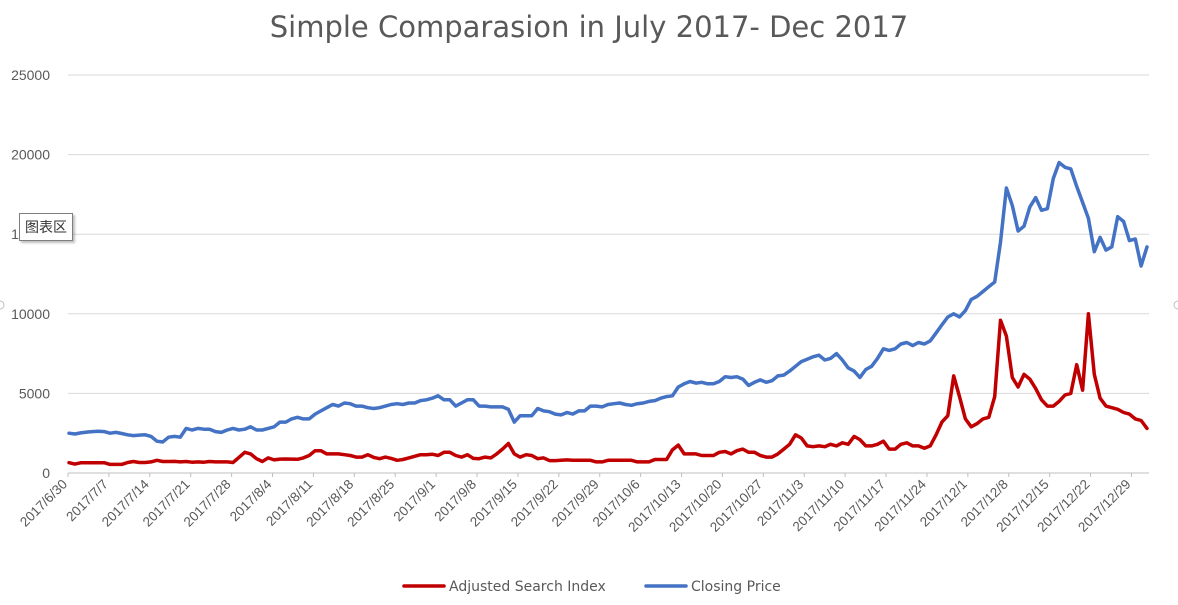 This screenshot has height=605, width=1178. What do you see at coordinates (2, 305) in the screenshot?
I see `resize-handle-left` at bounding box center [2, 305].